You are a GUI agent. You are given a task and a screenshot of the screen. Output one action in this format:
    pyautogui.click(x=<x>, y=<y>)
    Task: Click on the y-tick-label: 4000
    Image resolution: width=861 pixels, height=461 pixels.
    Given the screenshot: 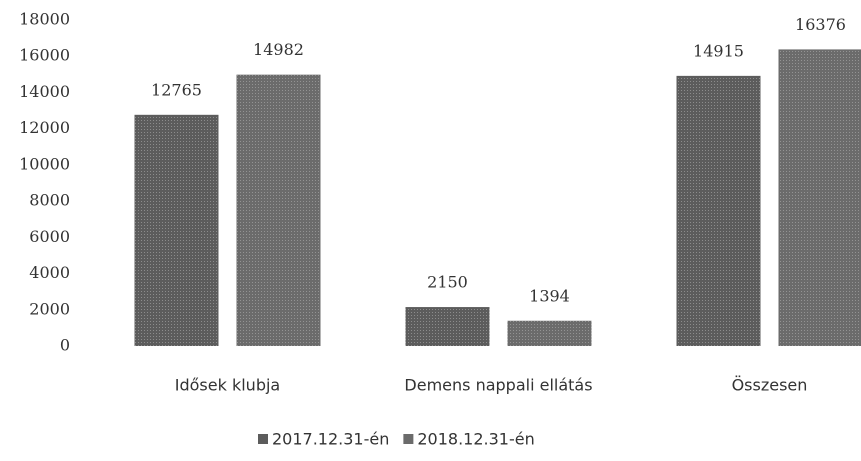 What is the action you would take?
    pyautogui.click(x=49, y=272)
    